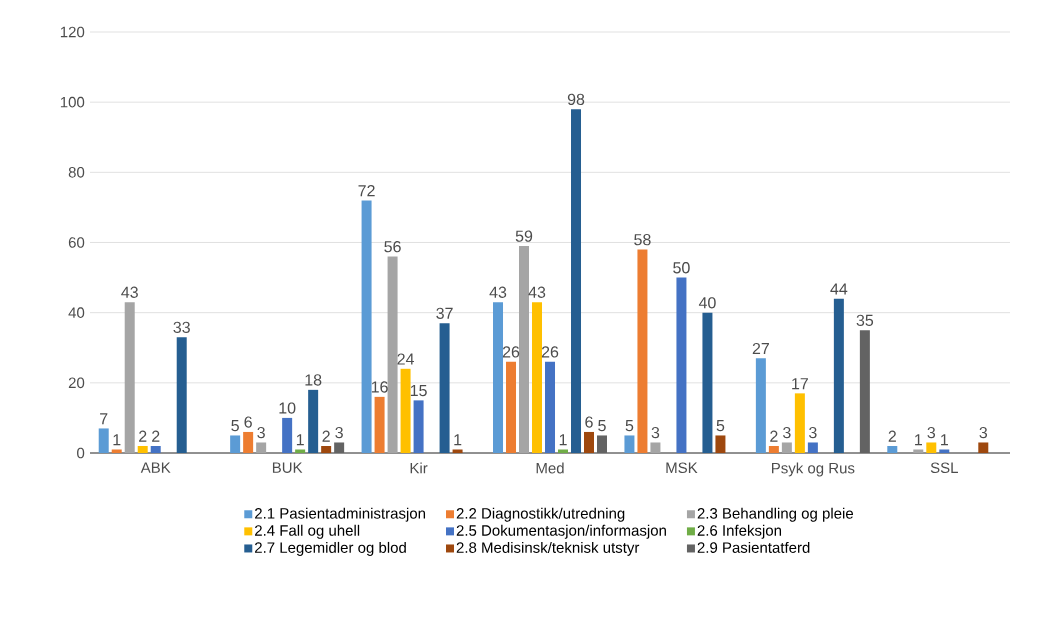 This screenshot has width=1047, height=639. Describe the element at coordinates (76, 172) in the screenshot. I see `y-tick-label: 80` at that location.